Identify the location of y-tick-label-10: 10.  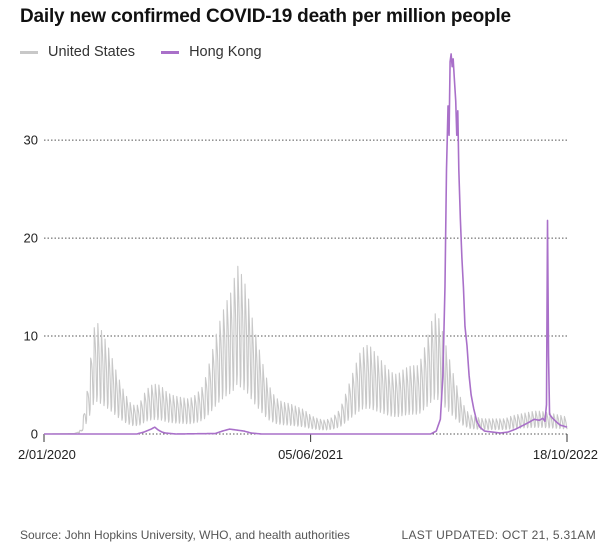
(31, 336).